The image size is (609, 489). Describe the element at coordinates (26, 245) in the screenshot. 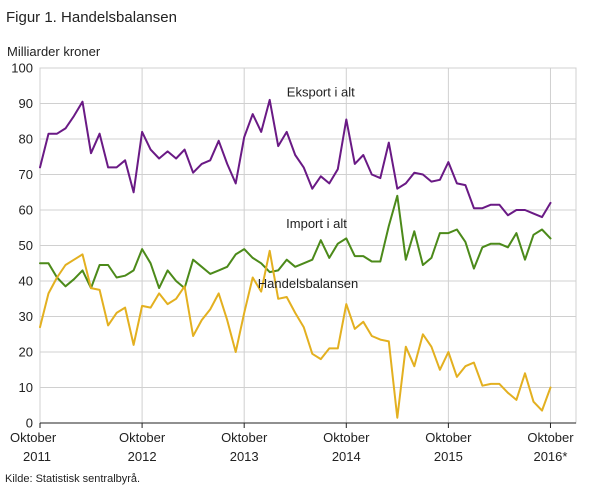

I see `y-tick-label: 50` at that location.